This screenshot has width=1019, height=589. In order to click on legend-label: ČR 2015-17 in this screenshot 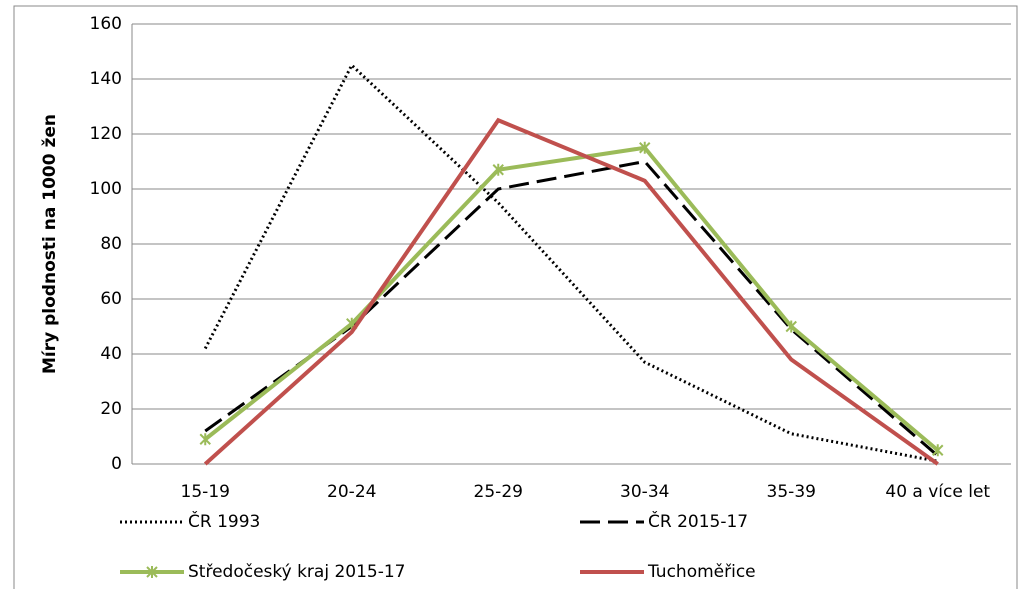, I will do `click(698, 521)`.